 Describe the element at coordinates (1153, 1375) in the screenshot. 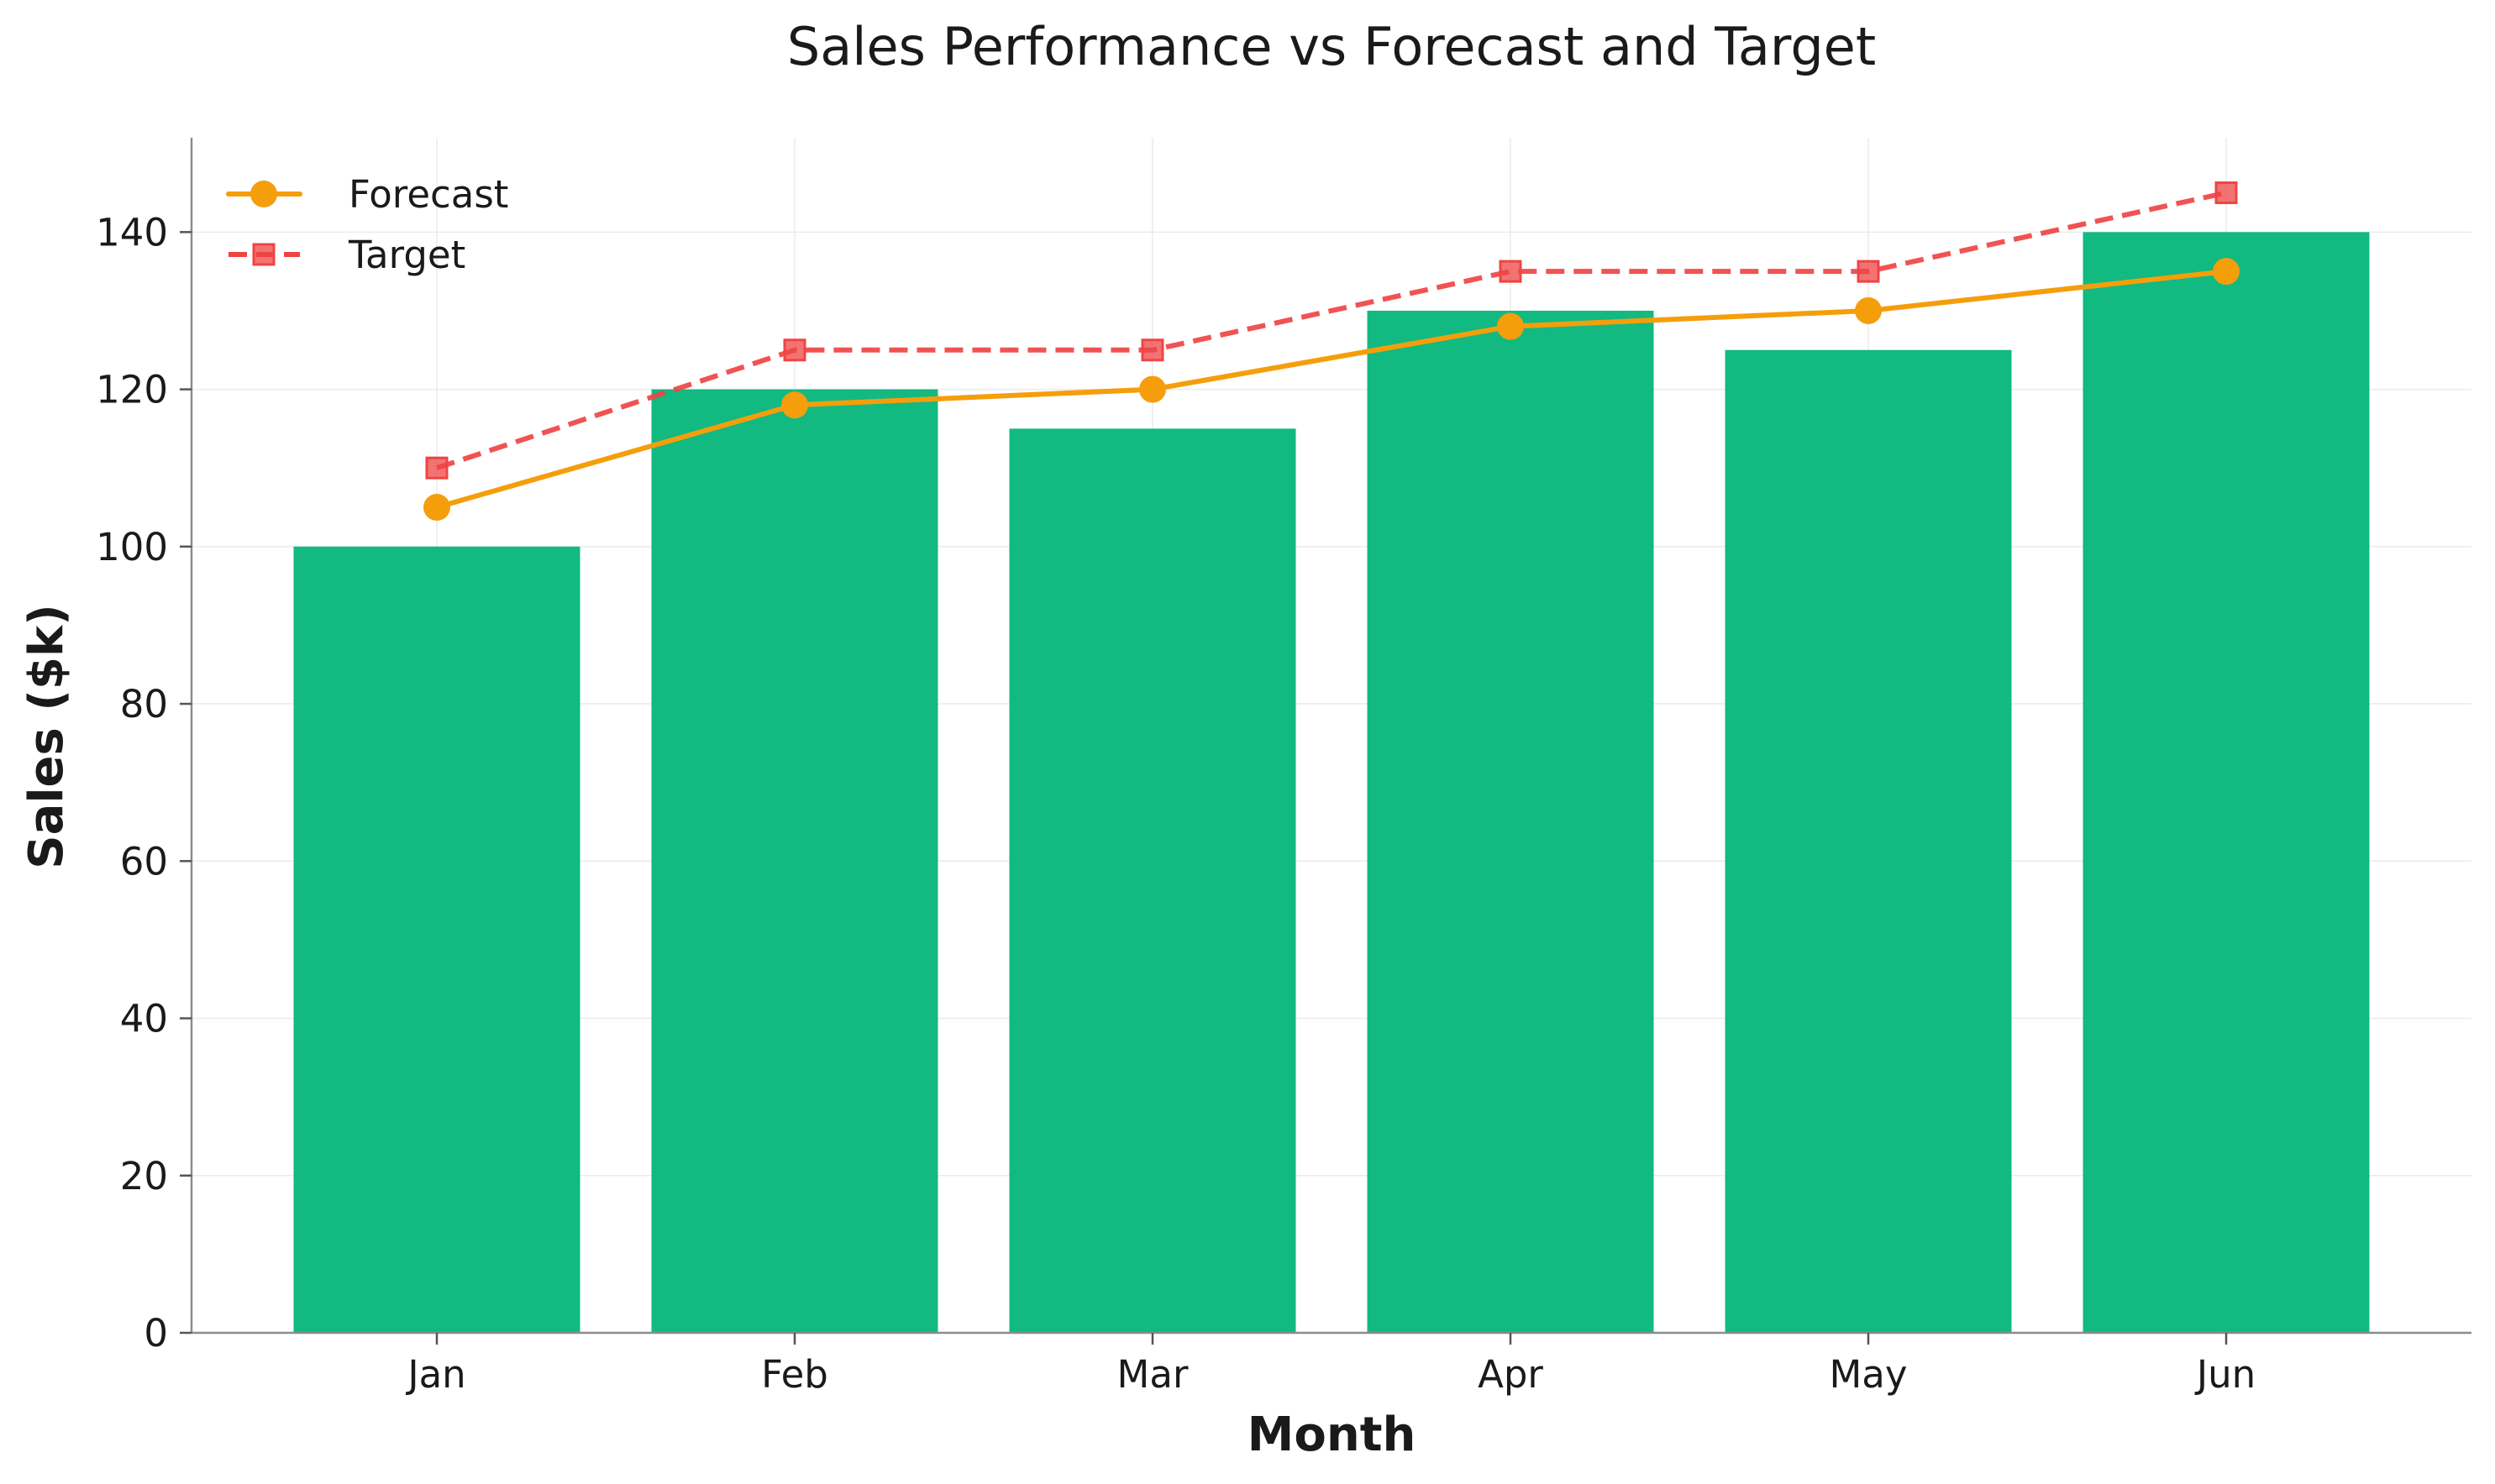

I see `x-tick-label: Mar` at that location.